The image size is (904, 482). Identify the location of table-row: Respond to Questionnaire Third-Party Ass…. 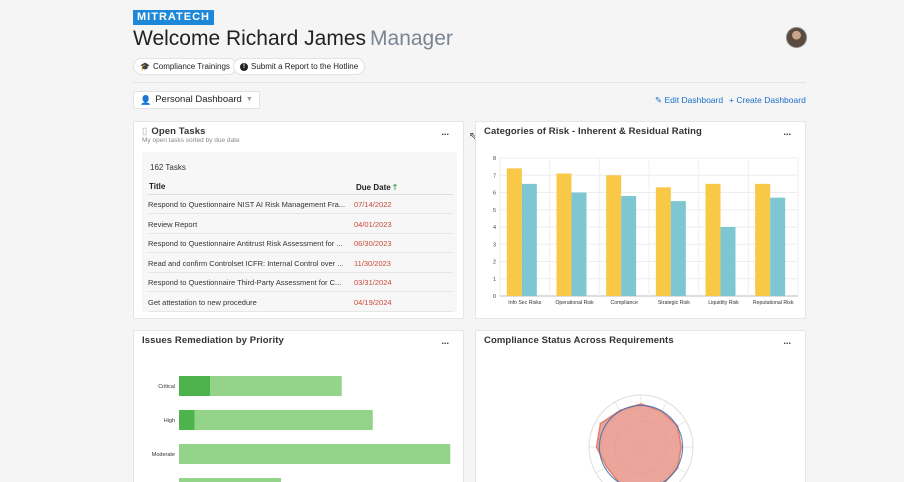
(300, 282).